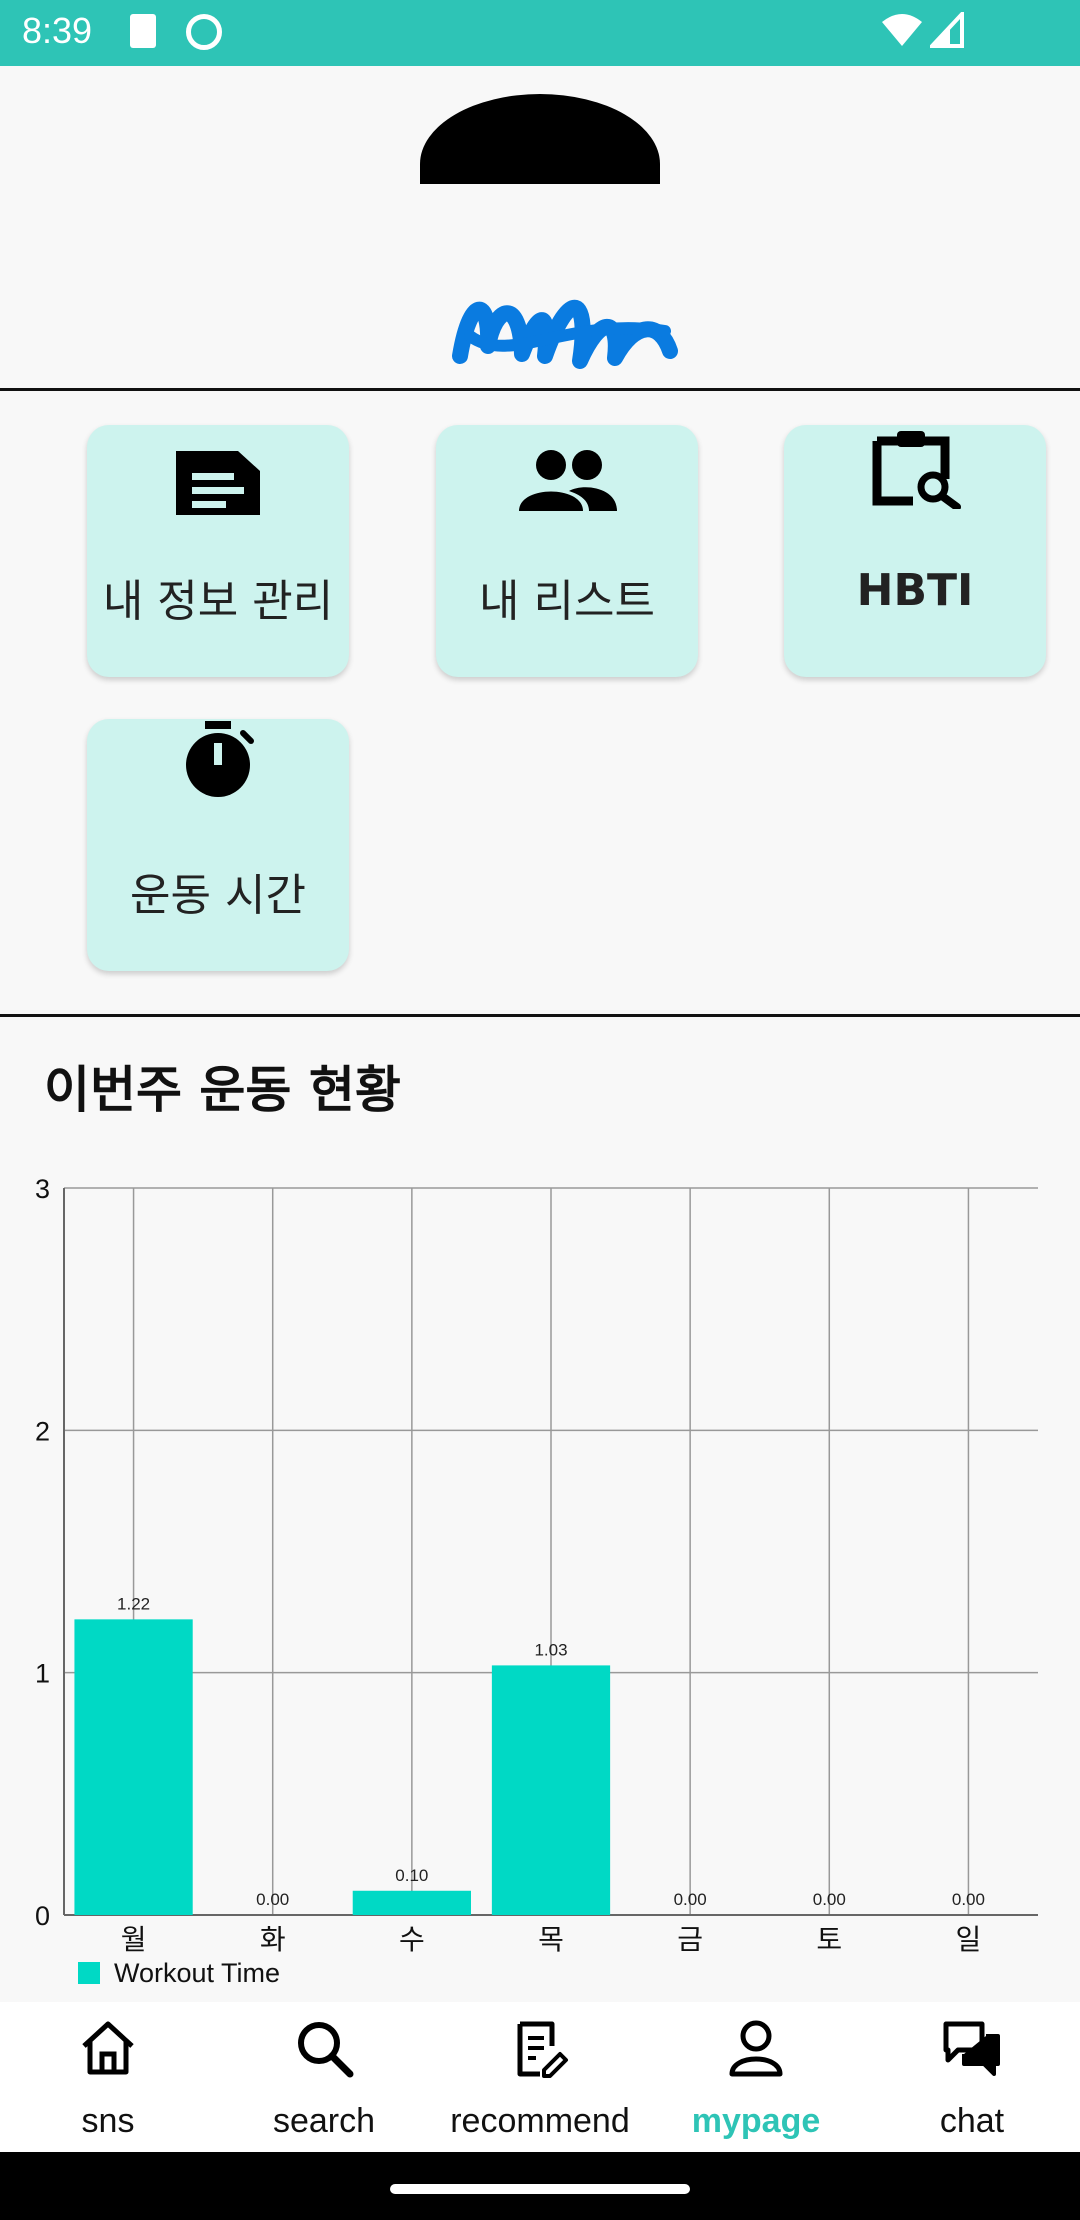  I want to click on nav-search-label: search, so click(324, 2121).